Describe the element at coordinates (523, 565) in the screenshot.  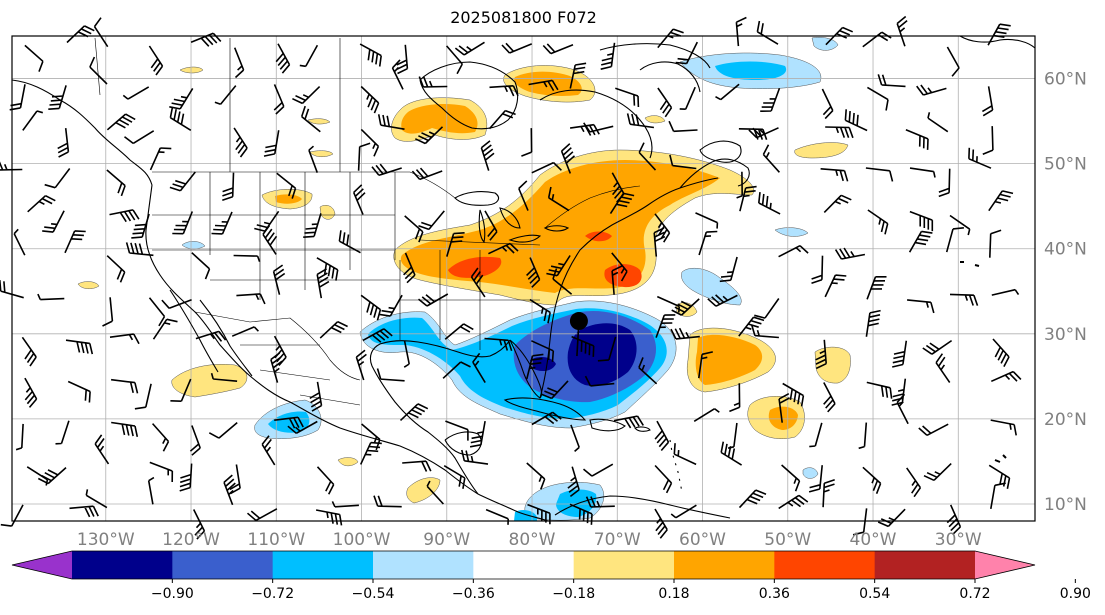
I see `colorbar-outline` at that location.